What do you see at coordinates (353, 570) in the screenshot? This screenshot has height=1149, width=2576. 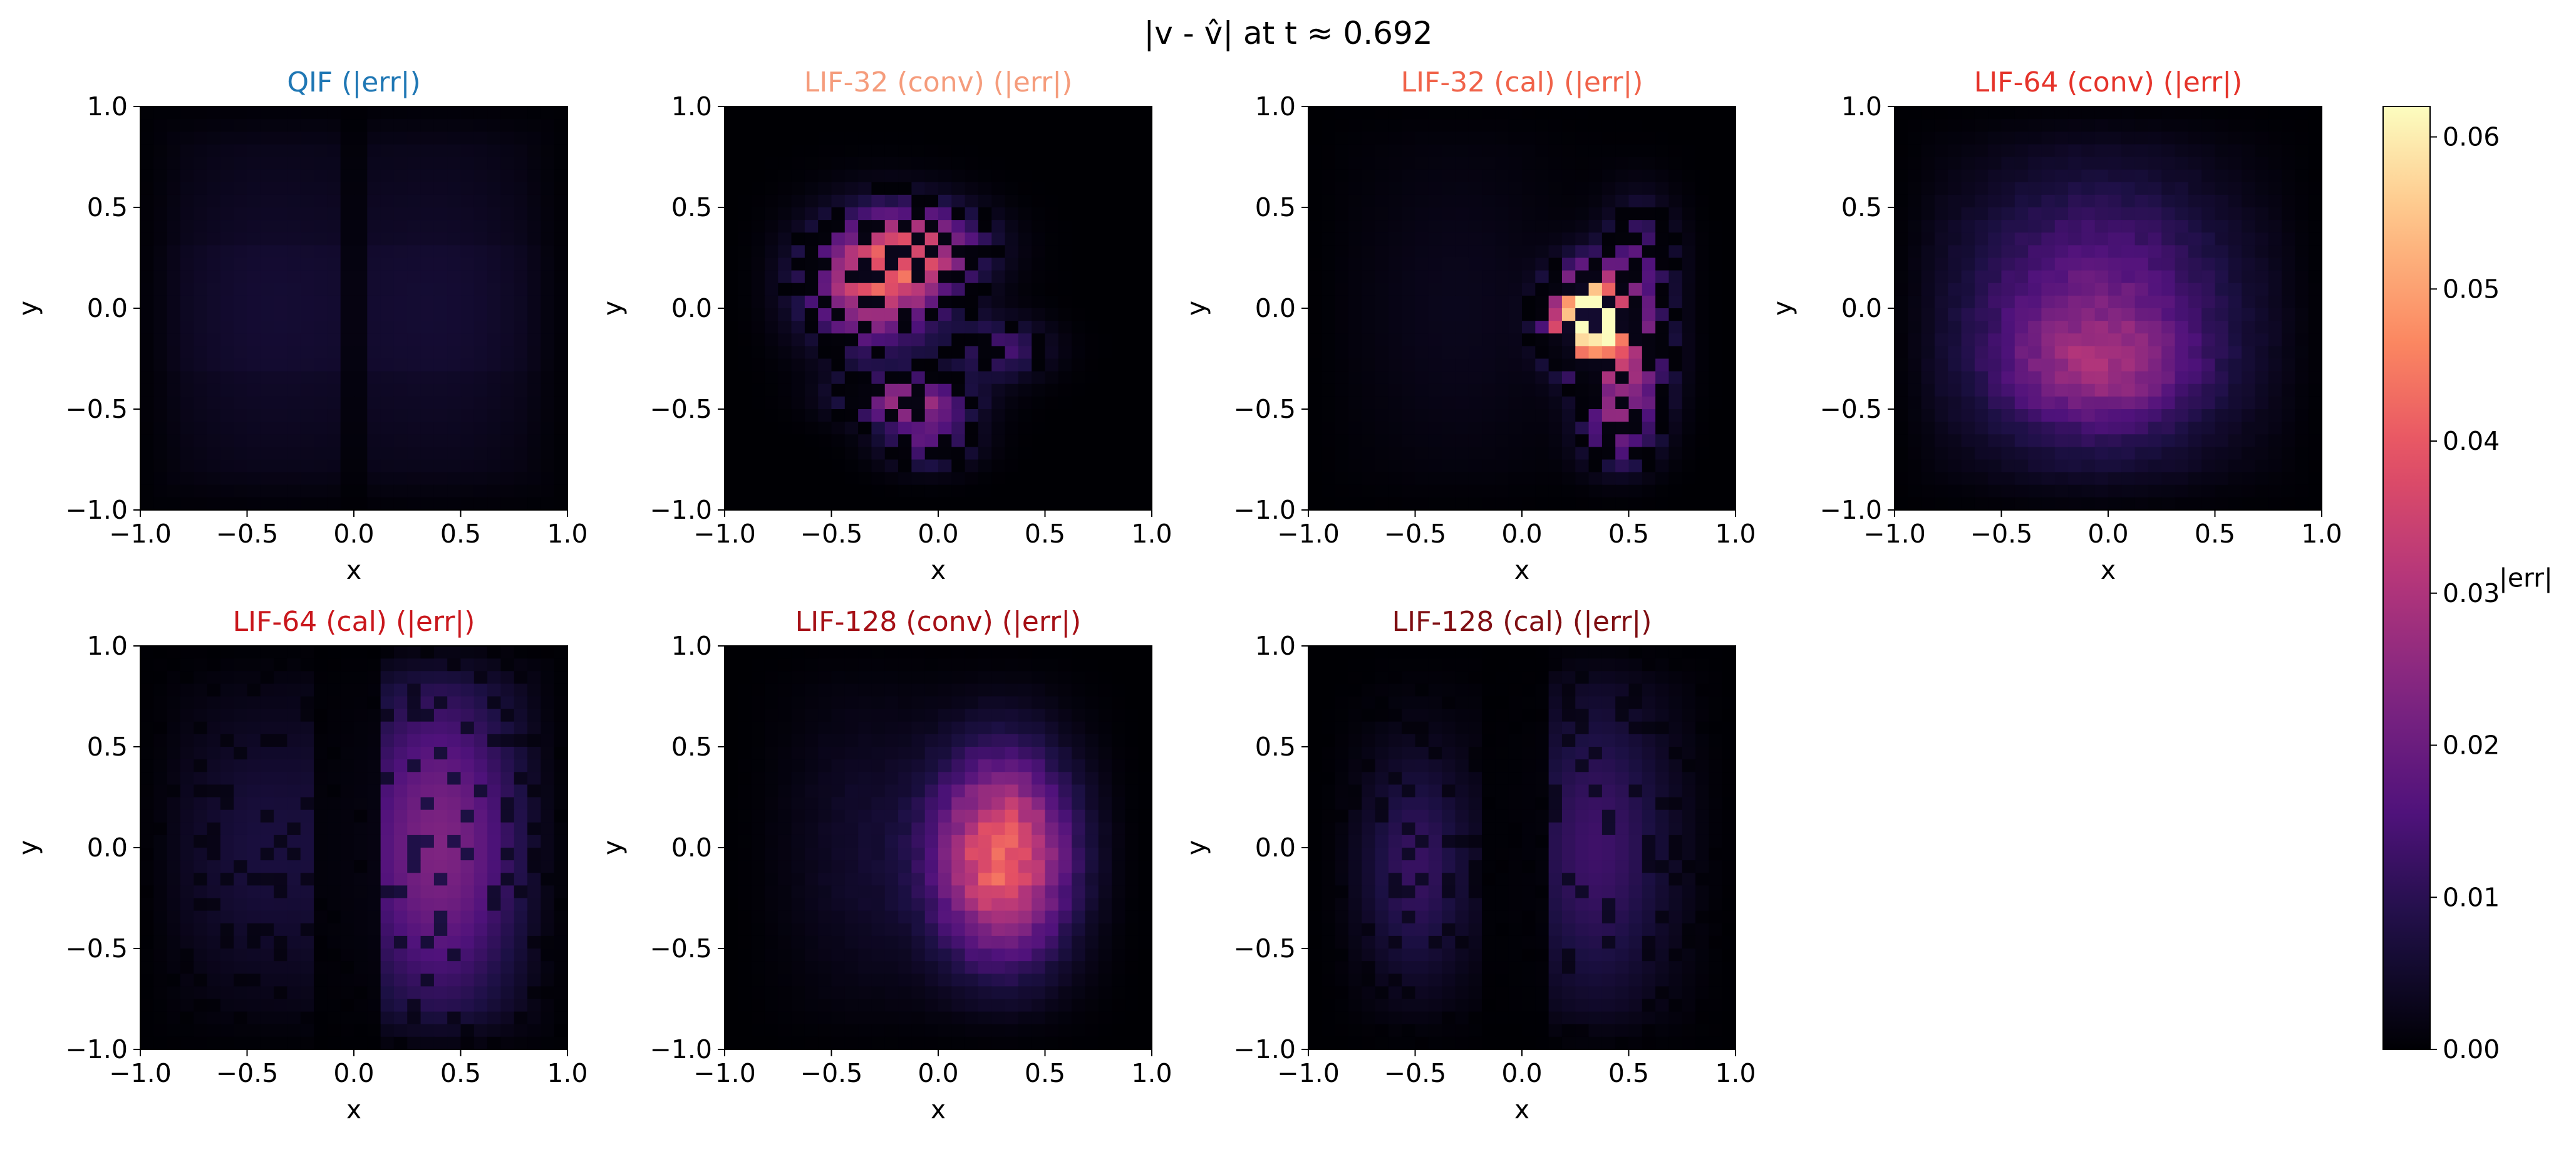 I see `x-axis-label: x` at bounding box center [353, 570].